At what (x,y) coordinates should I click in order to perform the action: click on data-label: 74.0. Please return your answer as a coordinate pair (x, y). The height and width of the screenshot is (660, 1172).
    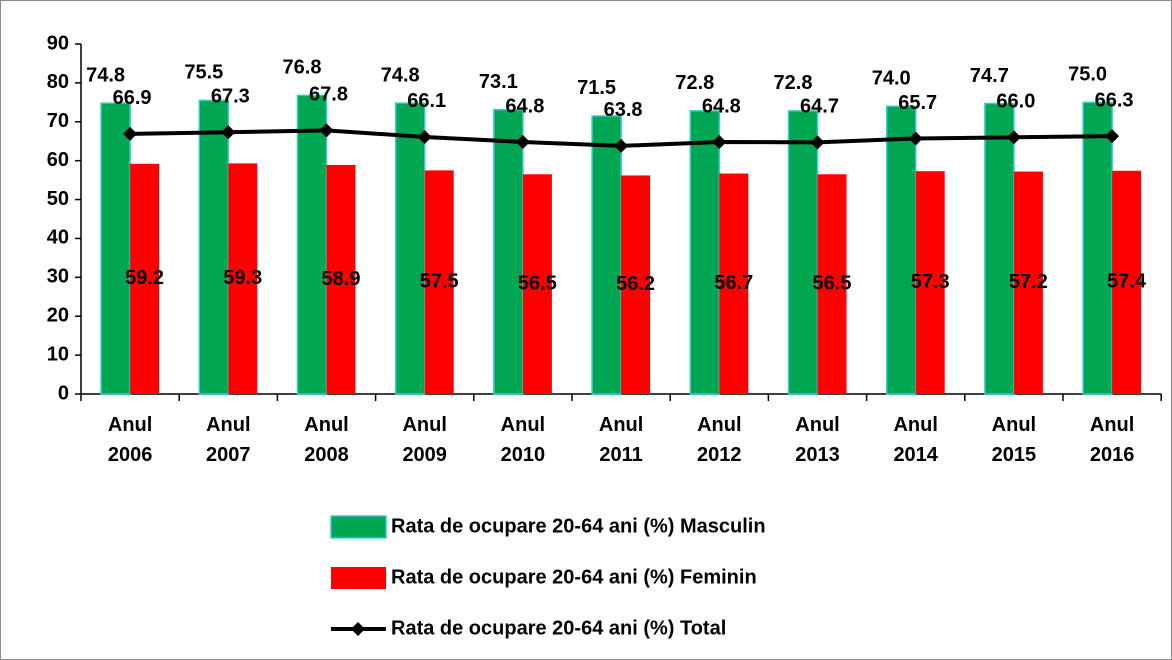
    Looking at the image, I should click on (891, 79).